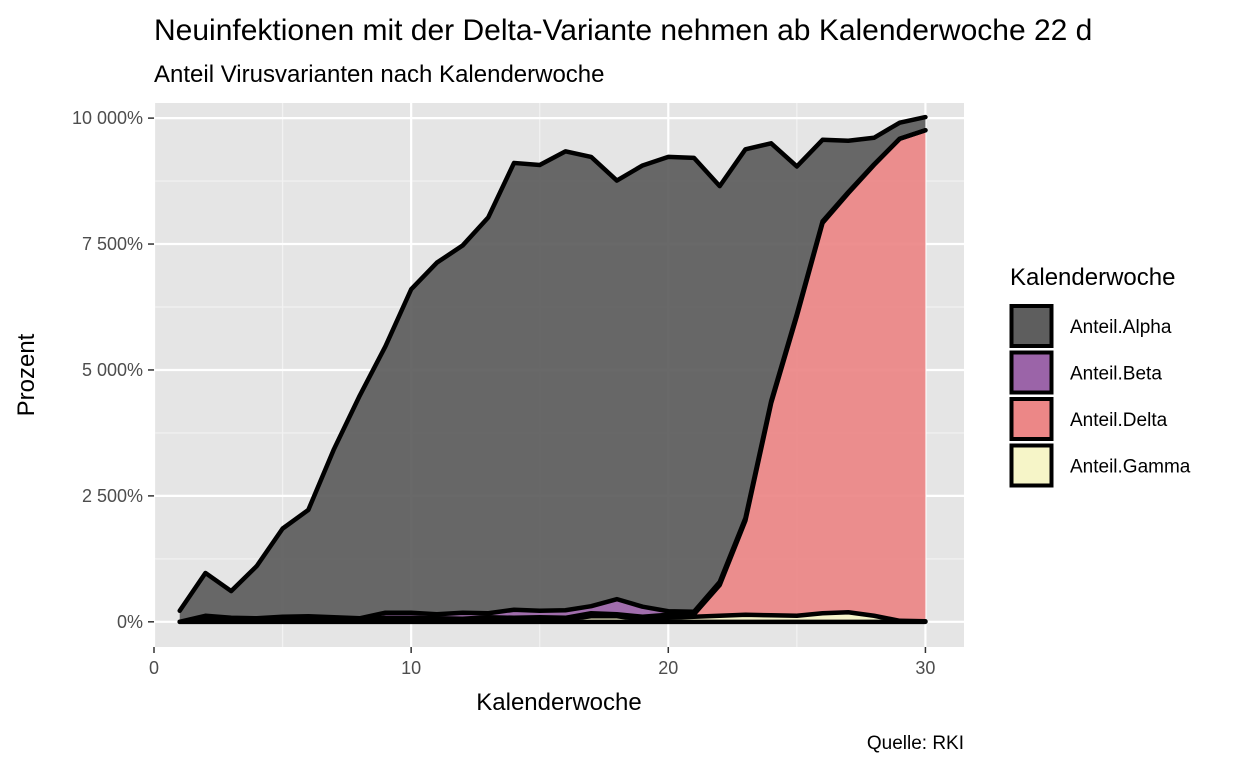  I want to click on x-axis-title: Kalenderwoche, so click(558, 702).